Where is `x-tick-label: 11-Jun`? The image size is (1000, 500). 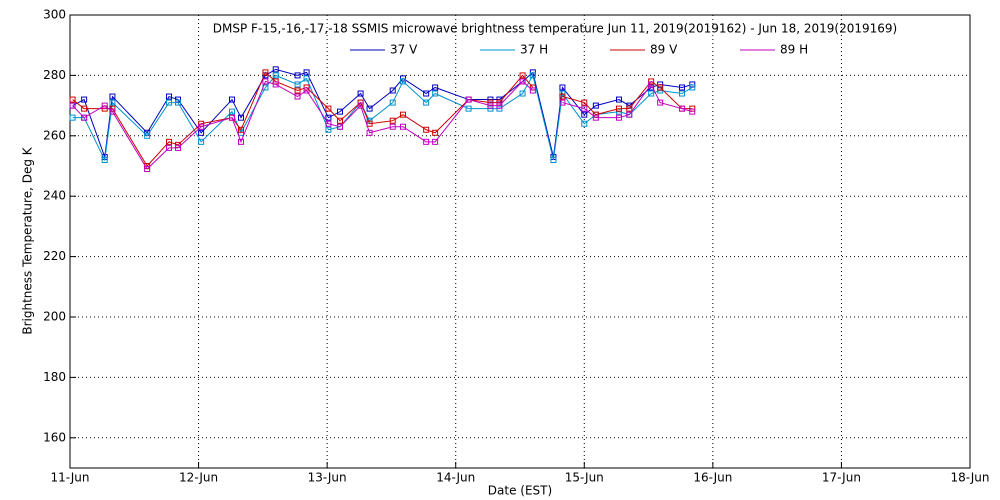 x-tick-label: 11-Jun is located at coordinates (69, 478).